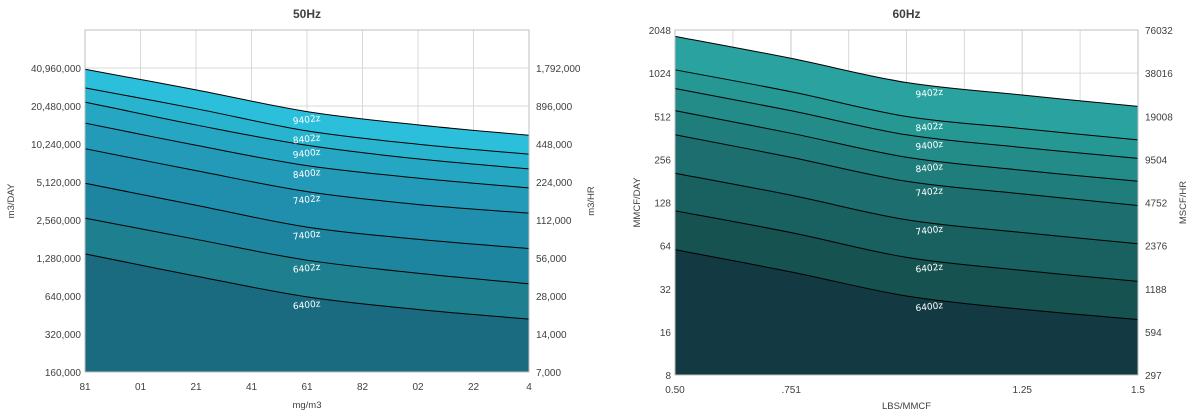 Image resolution: width=1192 pixels, height=414 pixels. What do you see at coordinates (306, 405) in the screenshot?
I see `x-axis-label: mg/m3` at bounding box center [306, 405].